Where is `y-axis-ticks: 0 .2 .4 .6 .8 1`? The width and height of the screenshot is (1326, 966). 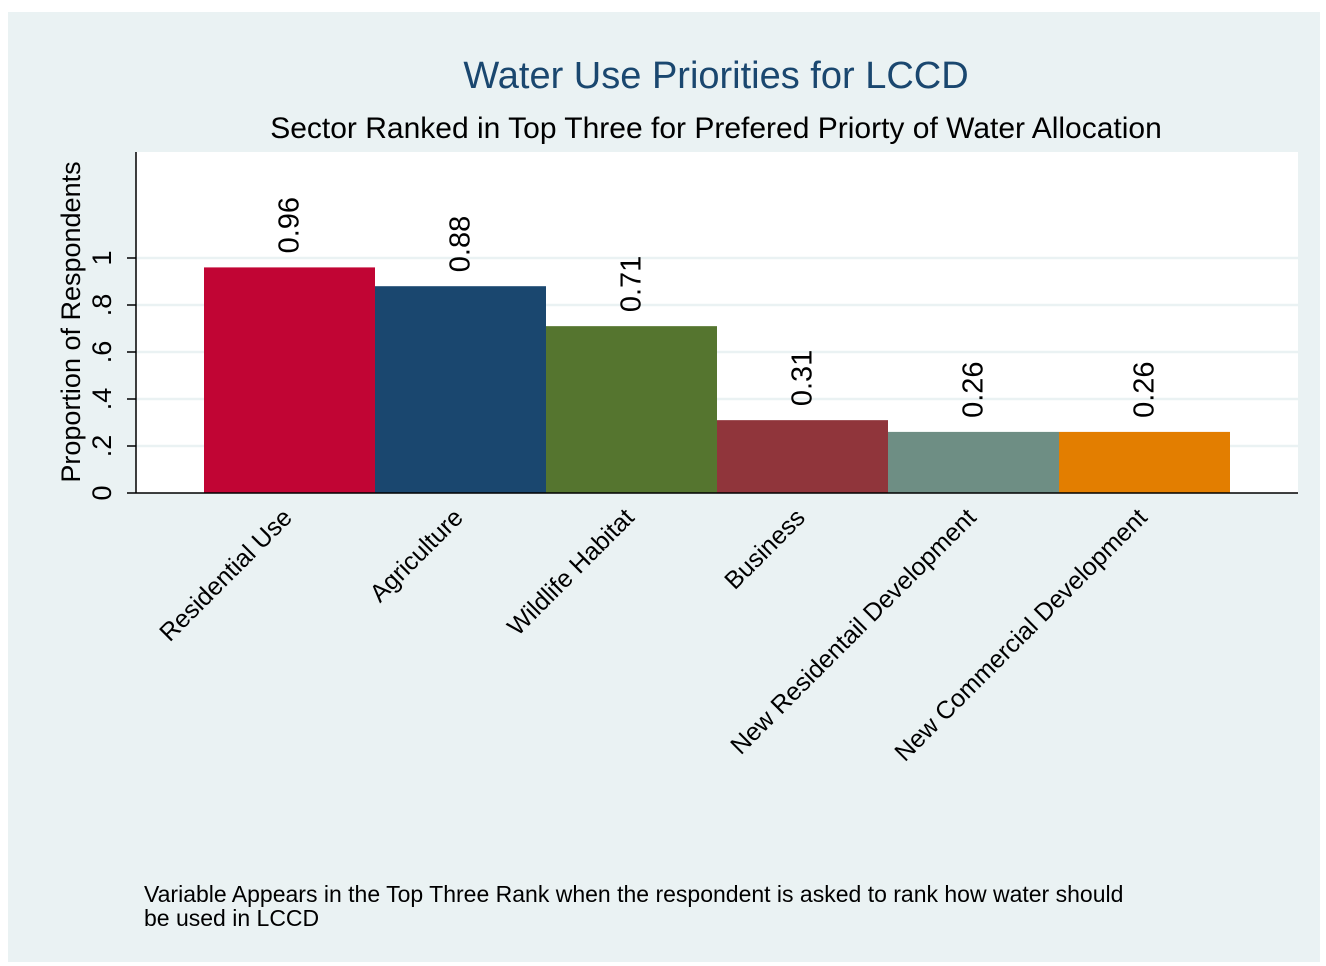 y-axis-ticks: 0 .2 .4 .6 .8 1 is located at coordinates (111, 375).